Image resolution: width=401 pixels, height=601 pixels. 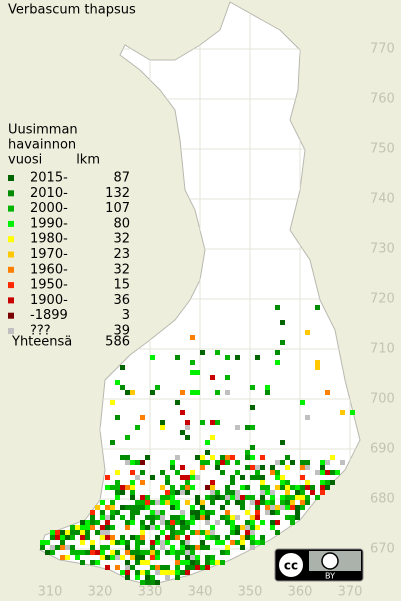 What do you see at coordinates (11, 285) in the screenshot?
I see `legend-swatch` at bounding box center [11, 285].